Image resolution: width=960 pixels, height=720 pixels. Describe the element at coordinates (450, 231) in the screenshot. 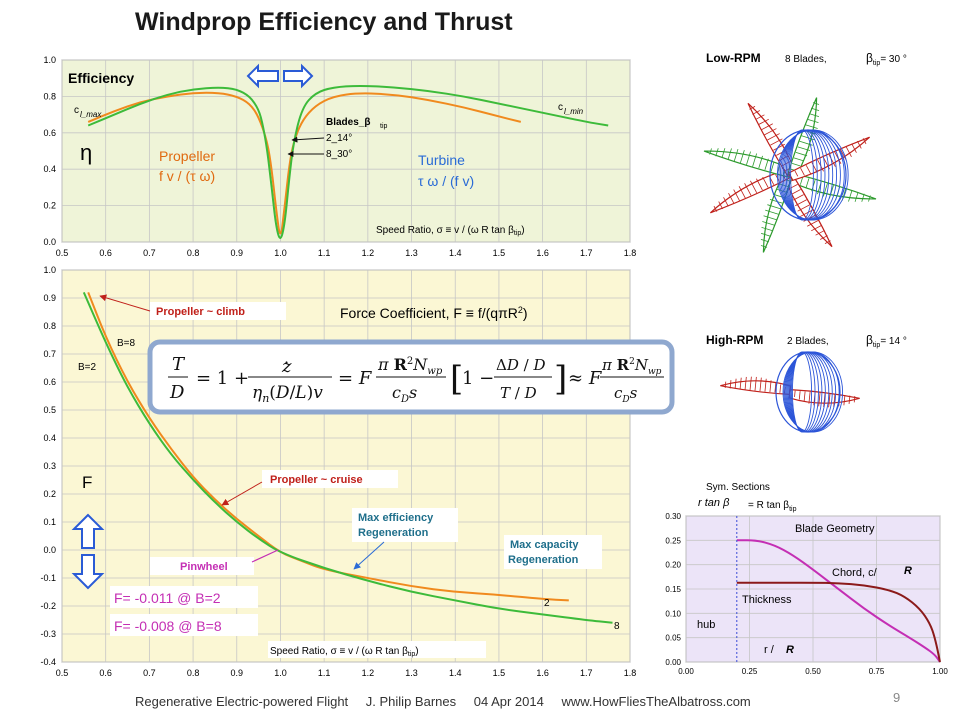

I see `efficiency-xlabel: Speed Ratio, σ ≡ v / (ω R tan βtip)` at that location.